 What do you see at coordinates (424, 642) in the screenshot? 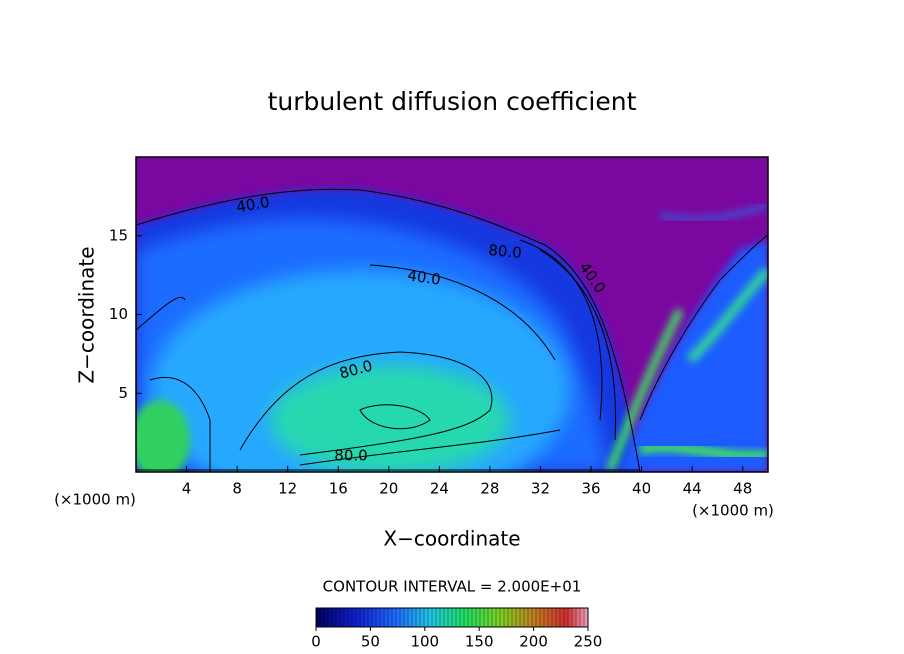
I see `colorbar-tick-label: 100` at bounding box center [424, 642].